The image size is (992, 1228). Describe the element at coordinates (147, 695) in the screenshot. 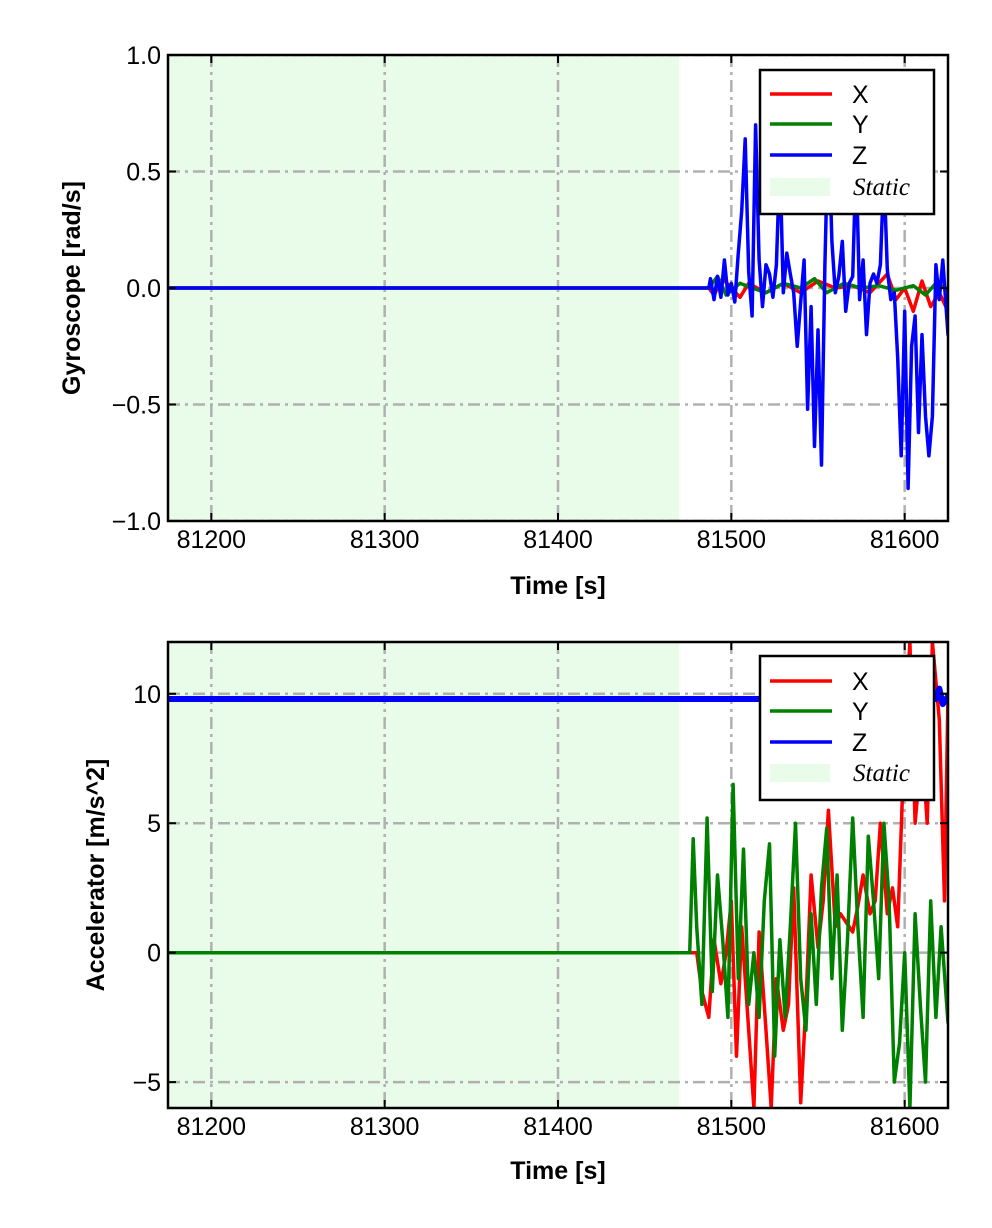

I see `accelerator-y-tick-label: 10` at that location.